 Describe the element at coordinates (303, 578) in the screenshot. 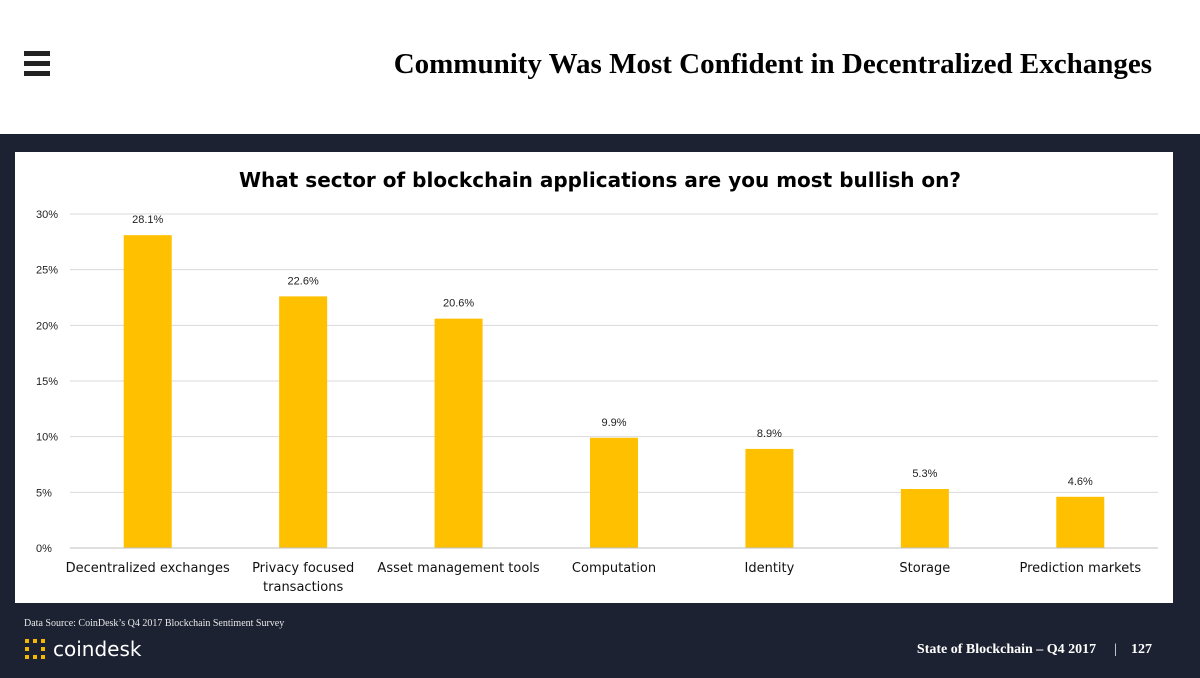

I see `category-label: Privacy focused transactions` at that location.